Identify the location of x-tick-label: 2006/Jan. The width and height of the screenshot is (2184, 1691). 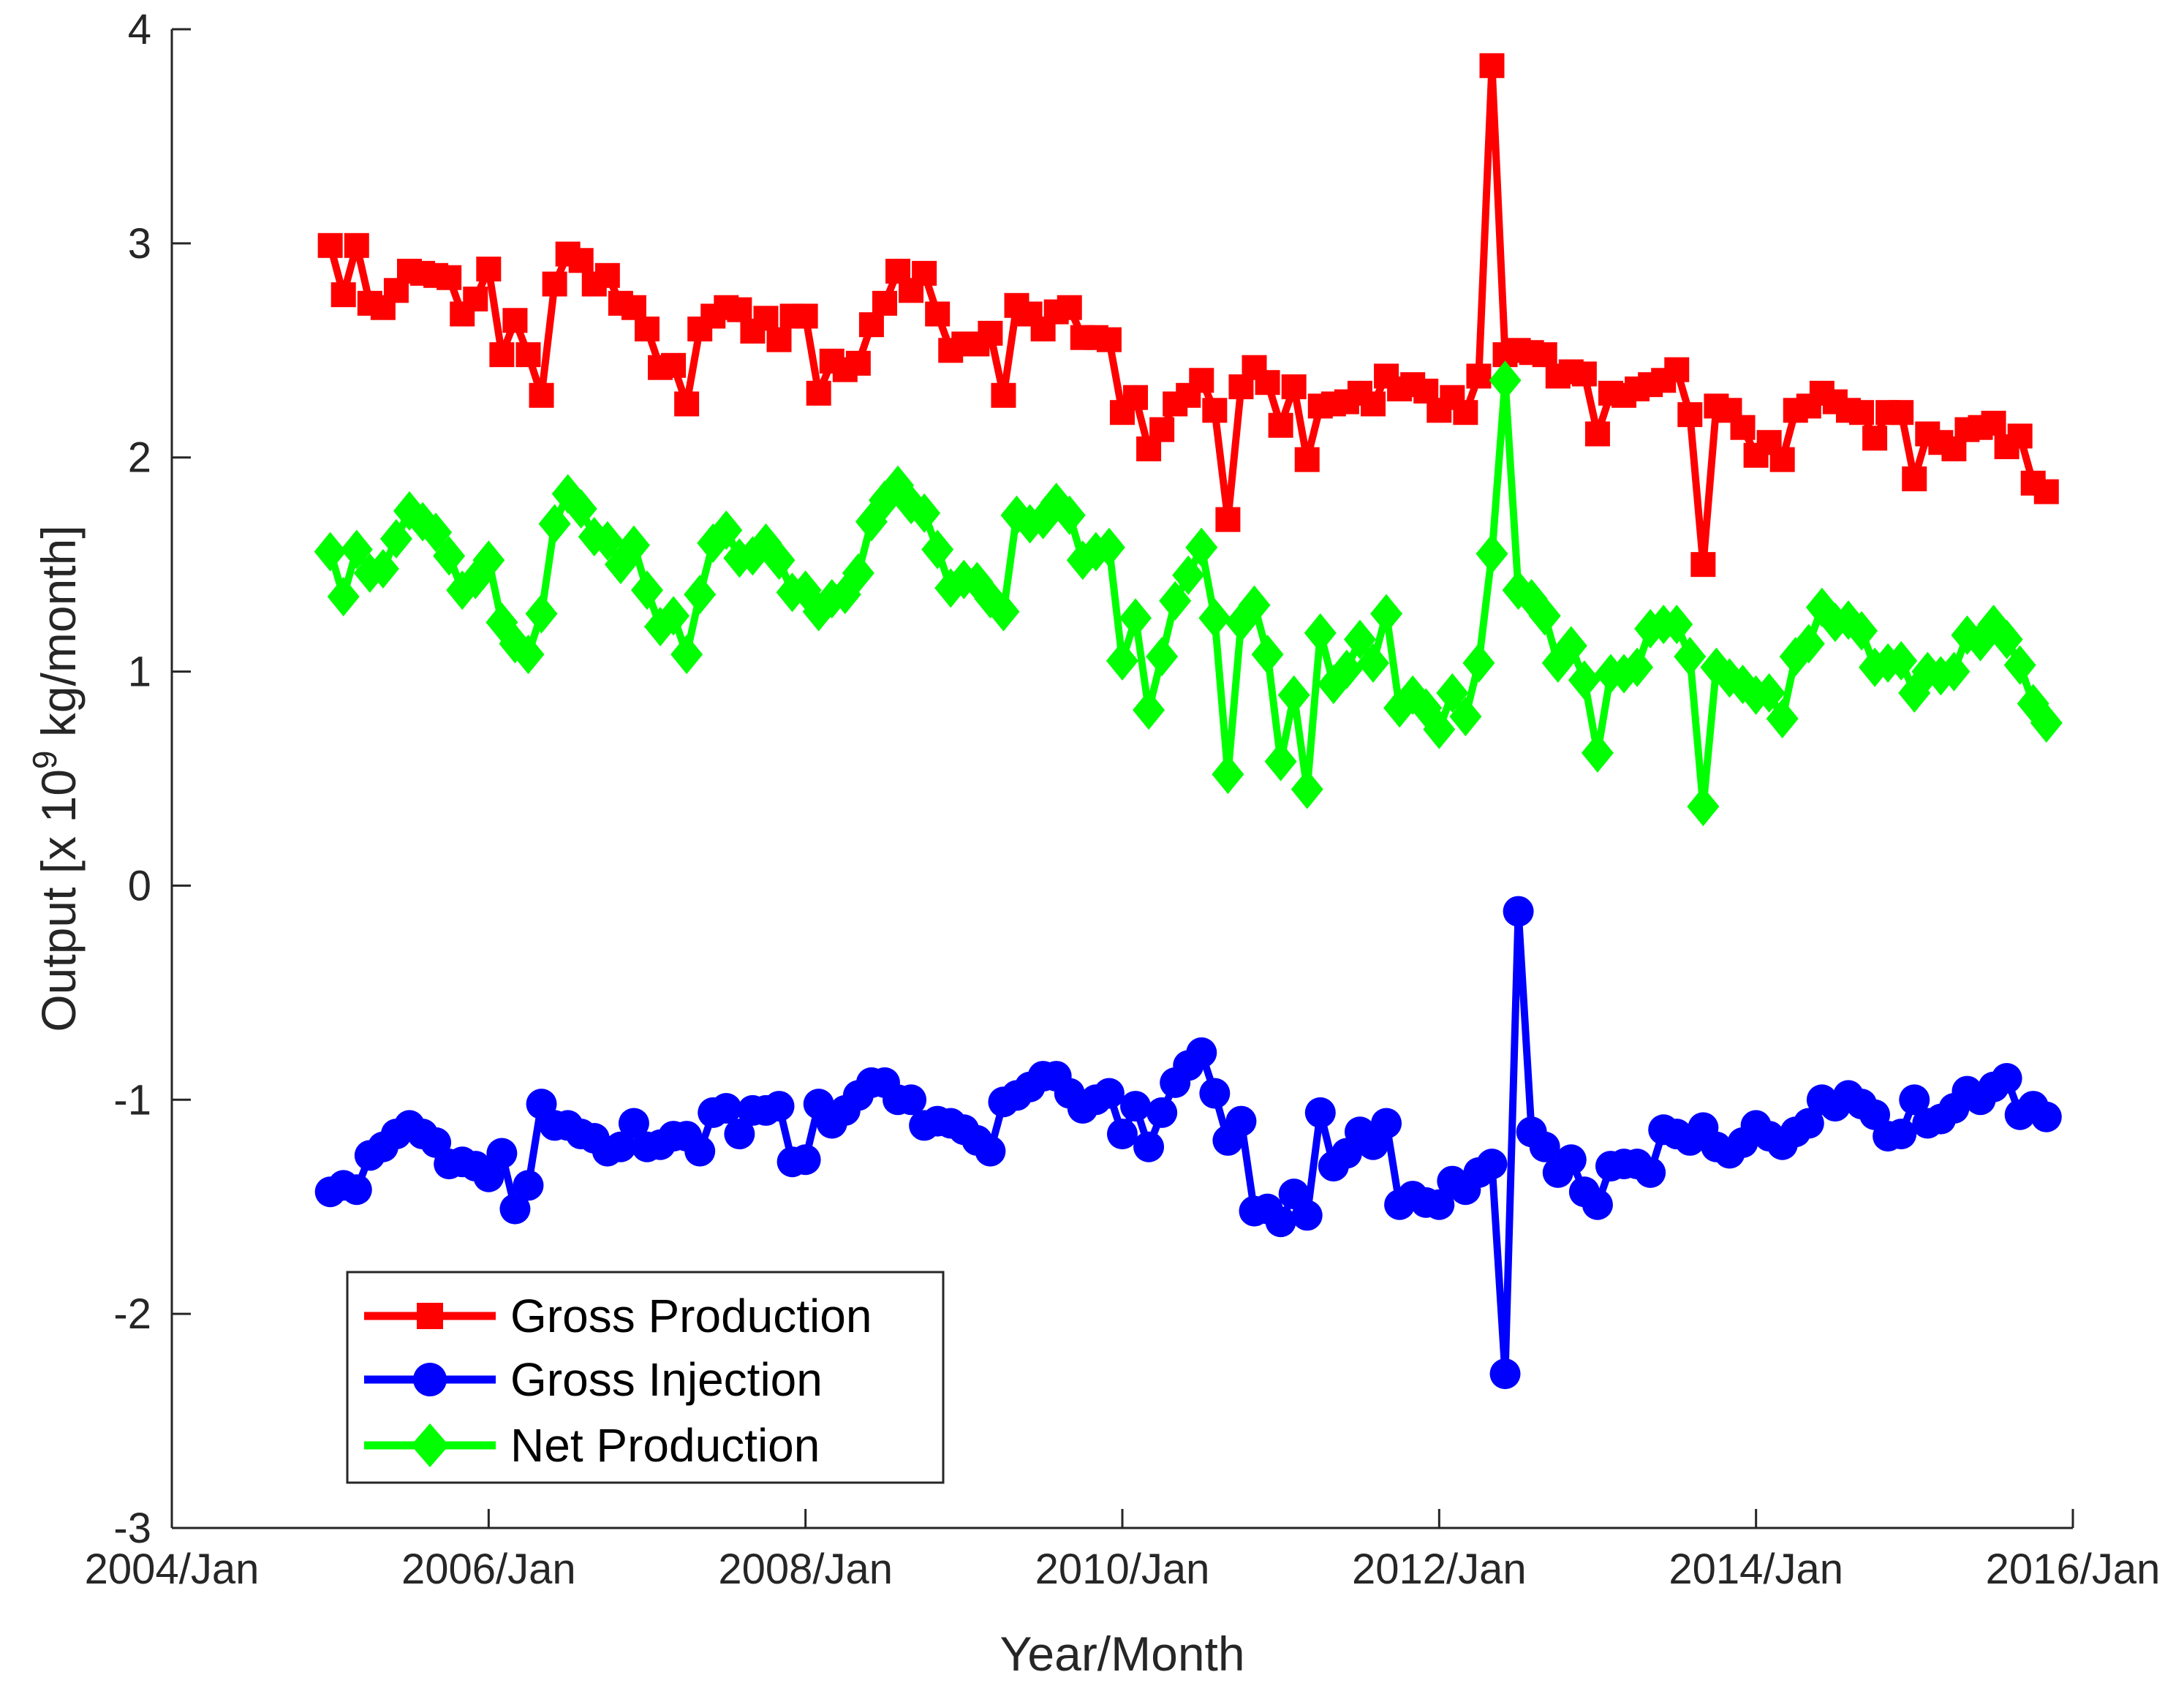
(488, 1569).